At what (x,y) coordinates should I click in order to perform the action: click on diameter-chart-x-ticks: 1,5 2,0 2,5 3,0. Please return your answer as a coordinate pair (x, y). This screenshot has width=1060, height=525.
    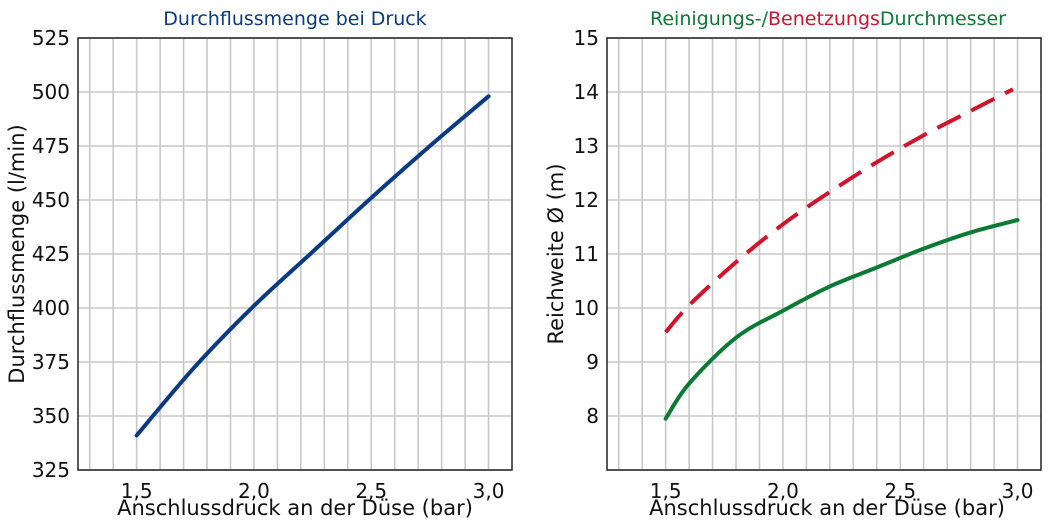
    Looking at the image, I should click on (842, 491).